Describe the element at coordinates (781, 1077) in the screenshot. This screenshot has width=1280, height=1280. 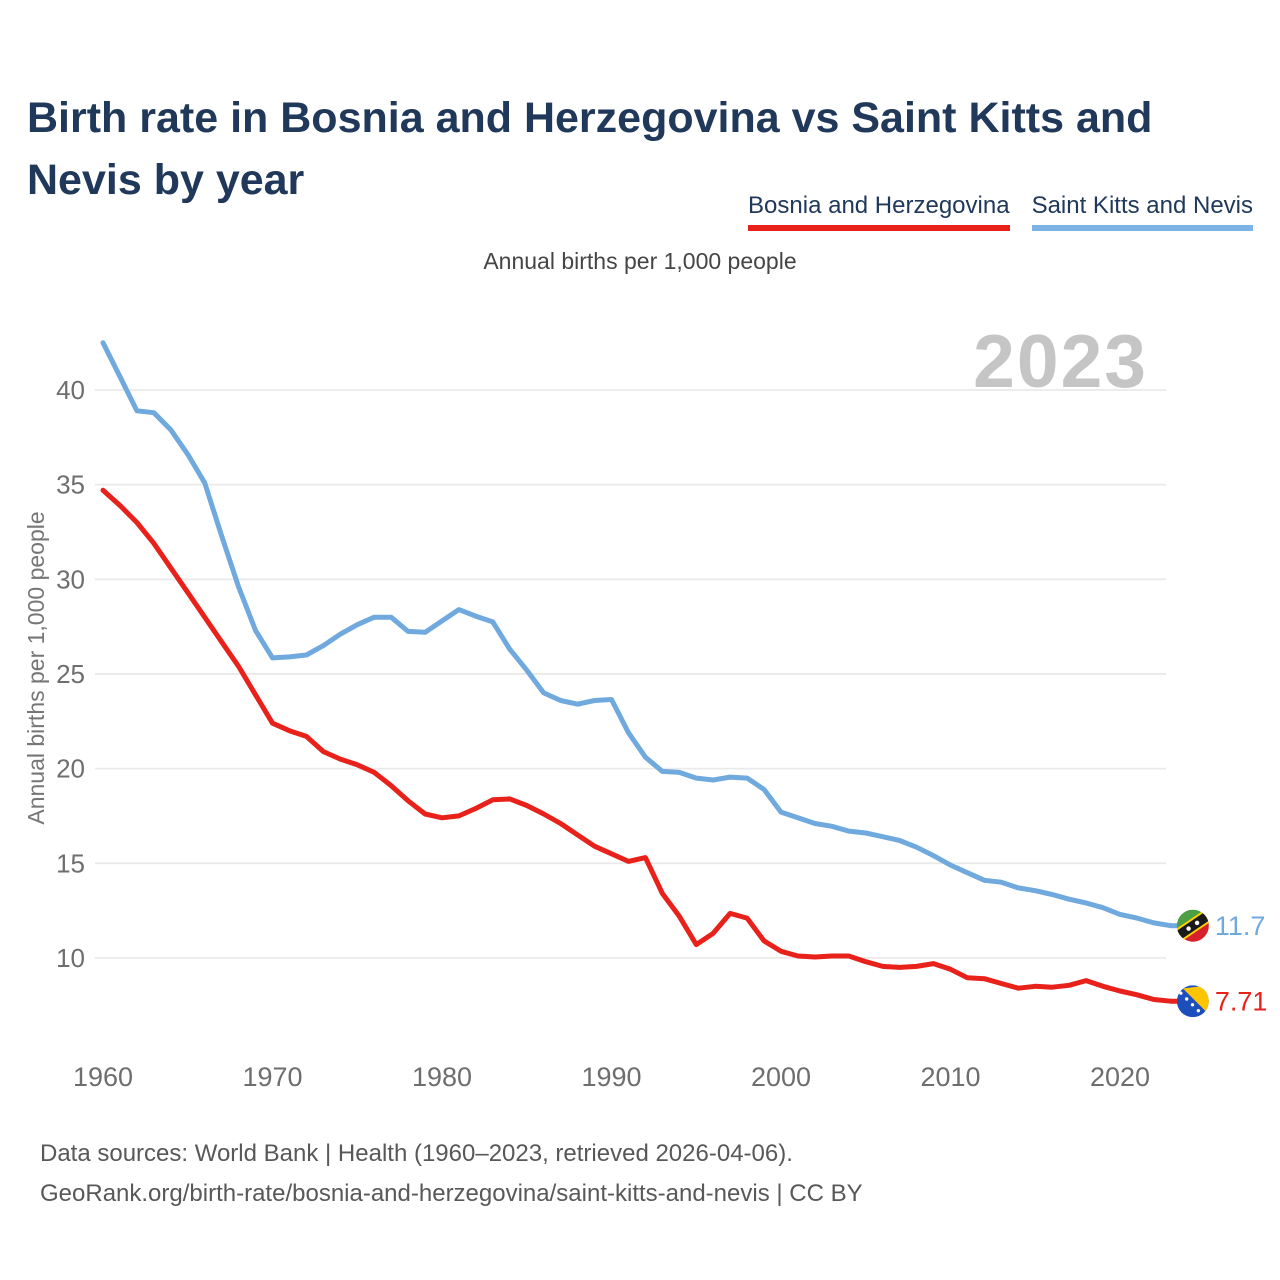
I see `x-tick-label: 2000` at that location.